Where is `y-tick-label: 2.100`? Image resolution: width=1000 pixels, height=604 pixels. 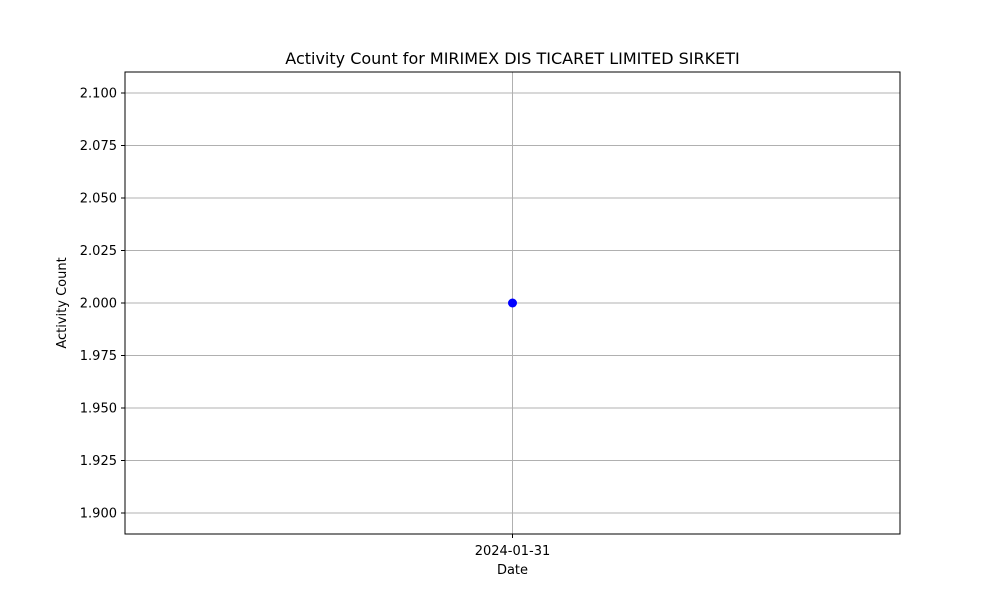
y-tick-label: 2.100 is located at coordinates (98, 94).